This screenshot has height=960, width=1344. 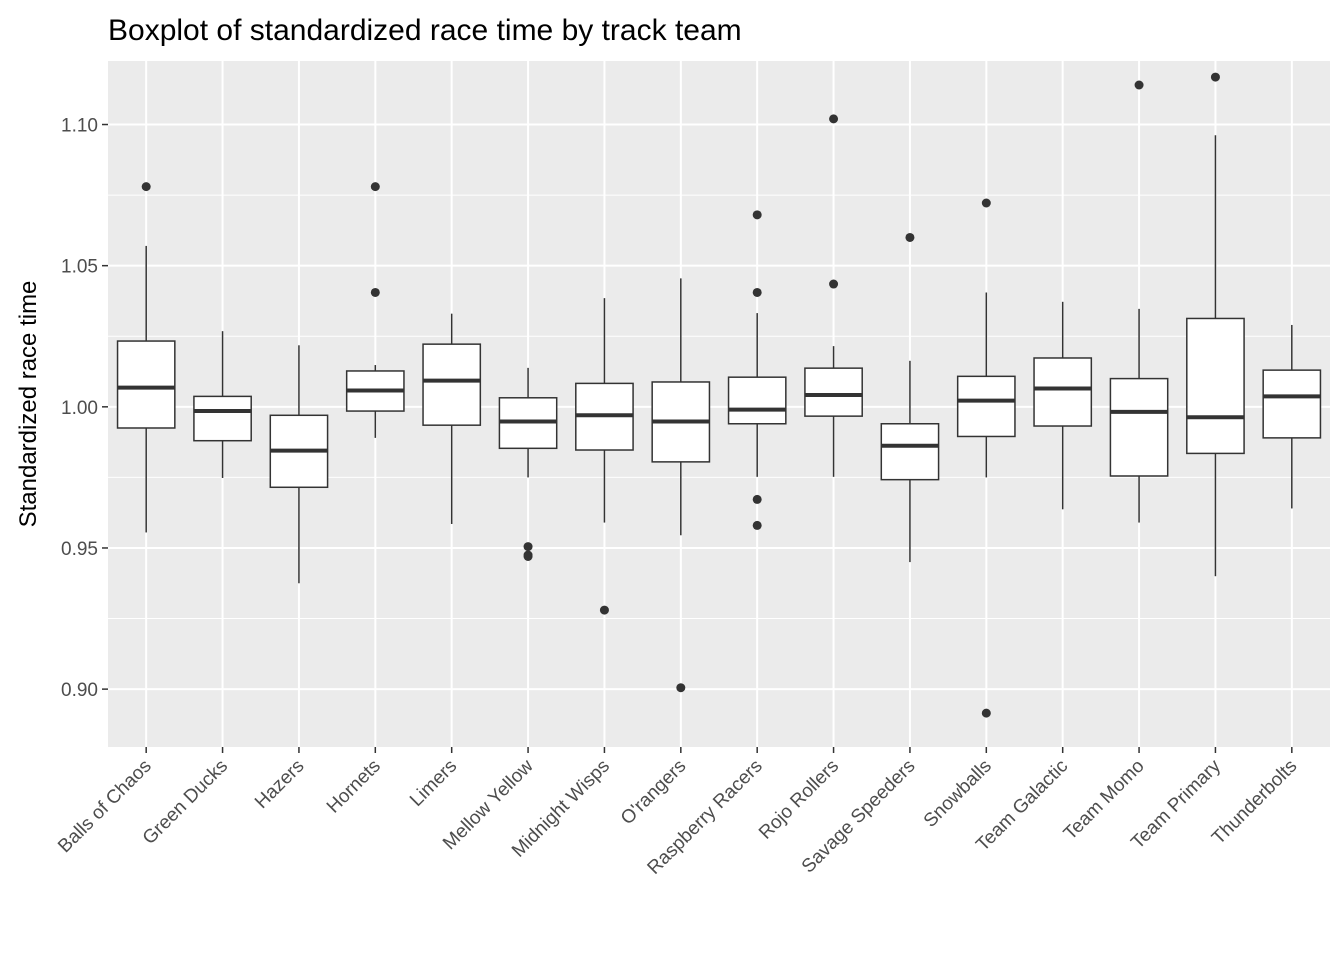 I want to click on y-axis: 0.90 0.95 1.00 1.05 1.10, so click(x=84, y=408).